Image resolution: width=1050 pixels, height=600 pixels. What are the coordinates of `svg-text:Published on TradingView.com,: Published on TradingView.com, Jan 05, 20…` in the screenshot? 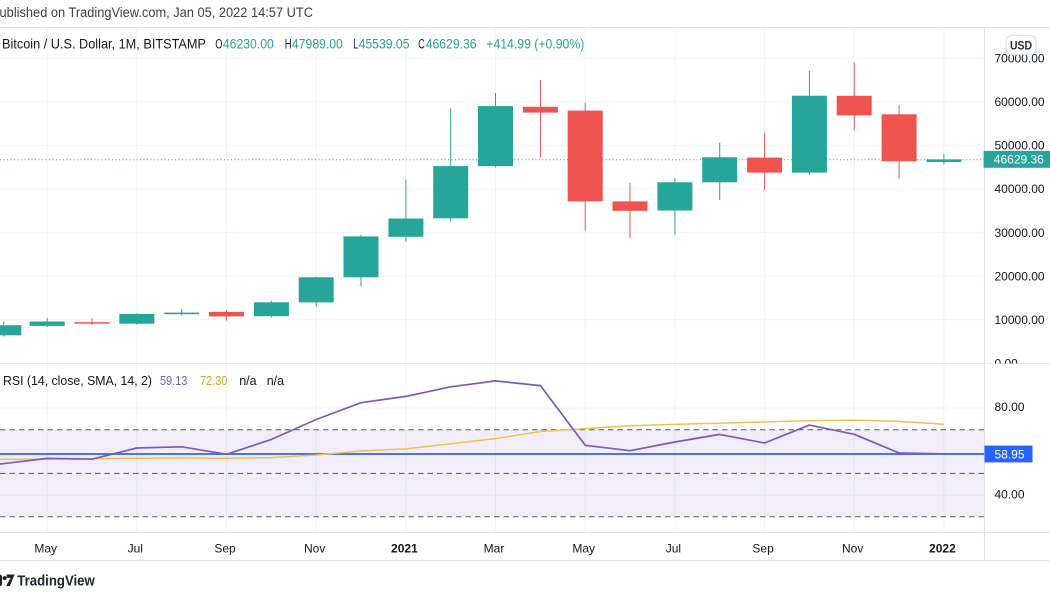 It's located at (156, 12).